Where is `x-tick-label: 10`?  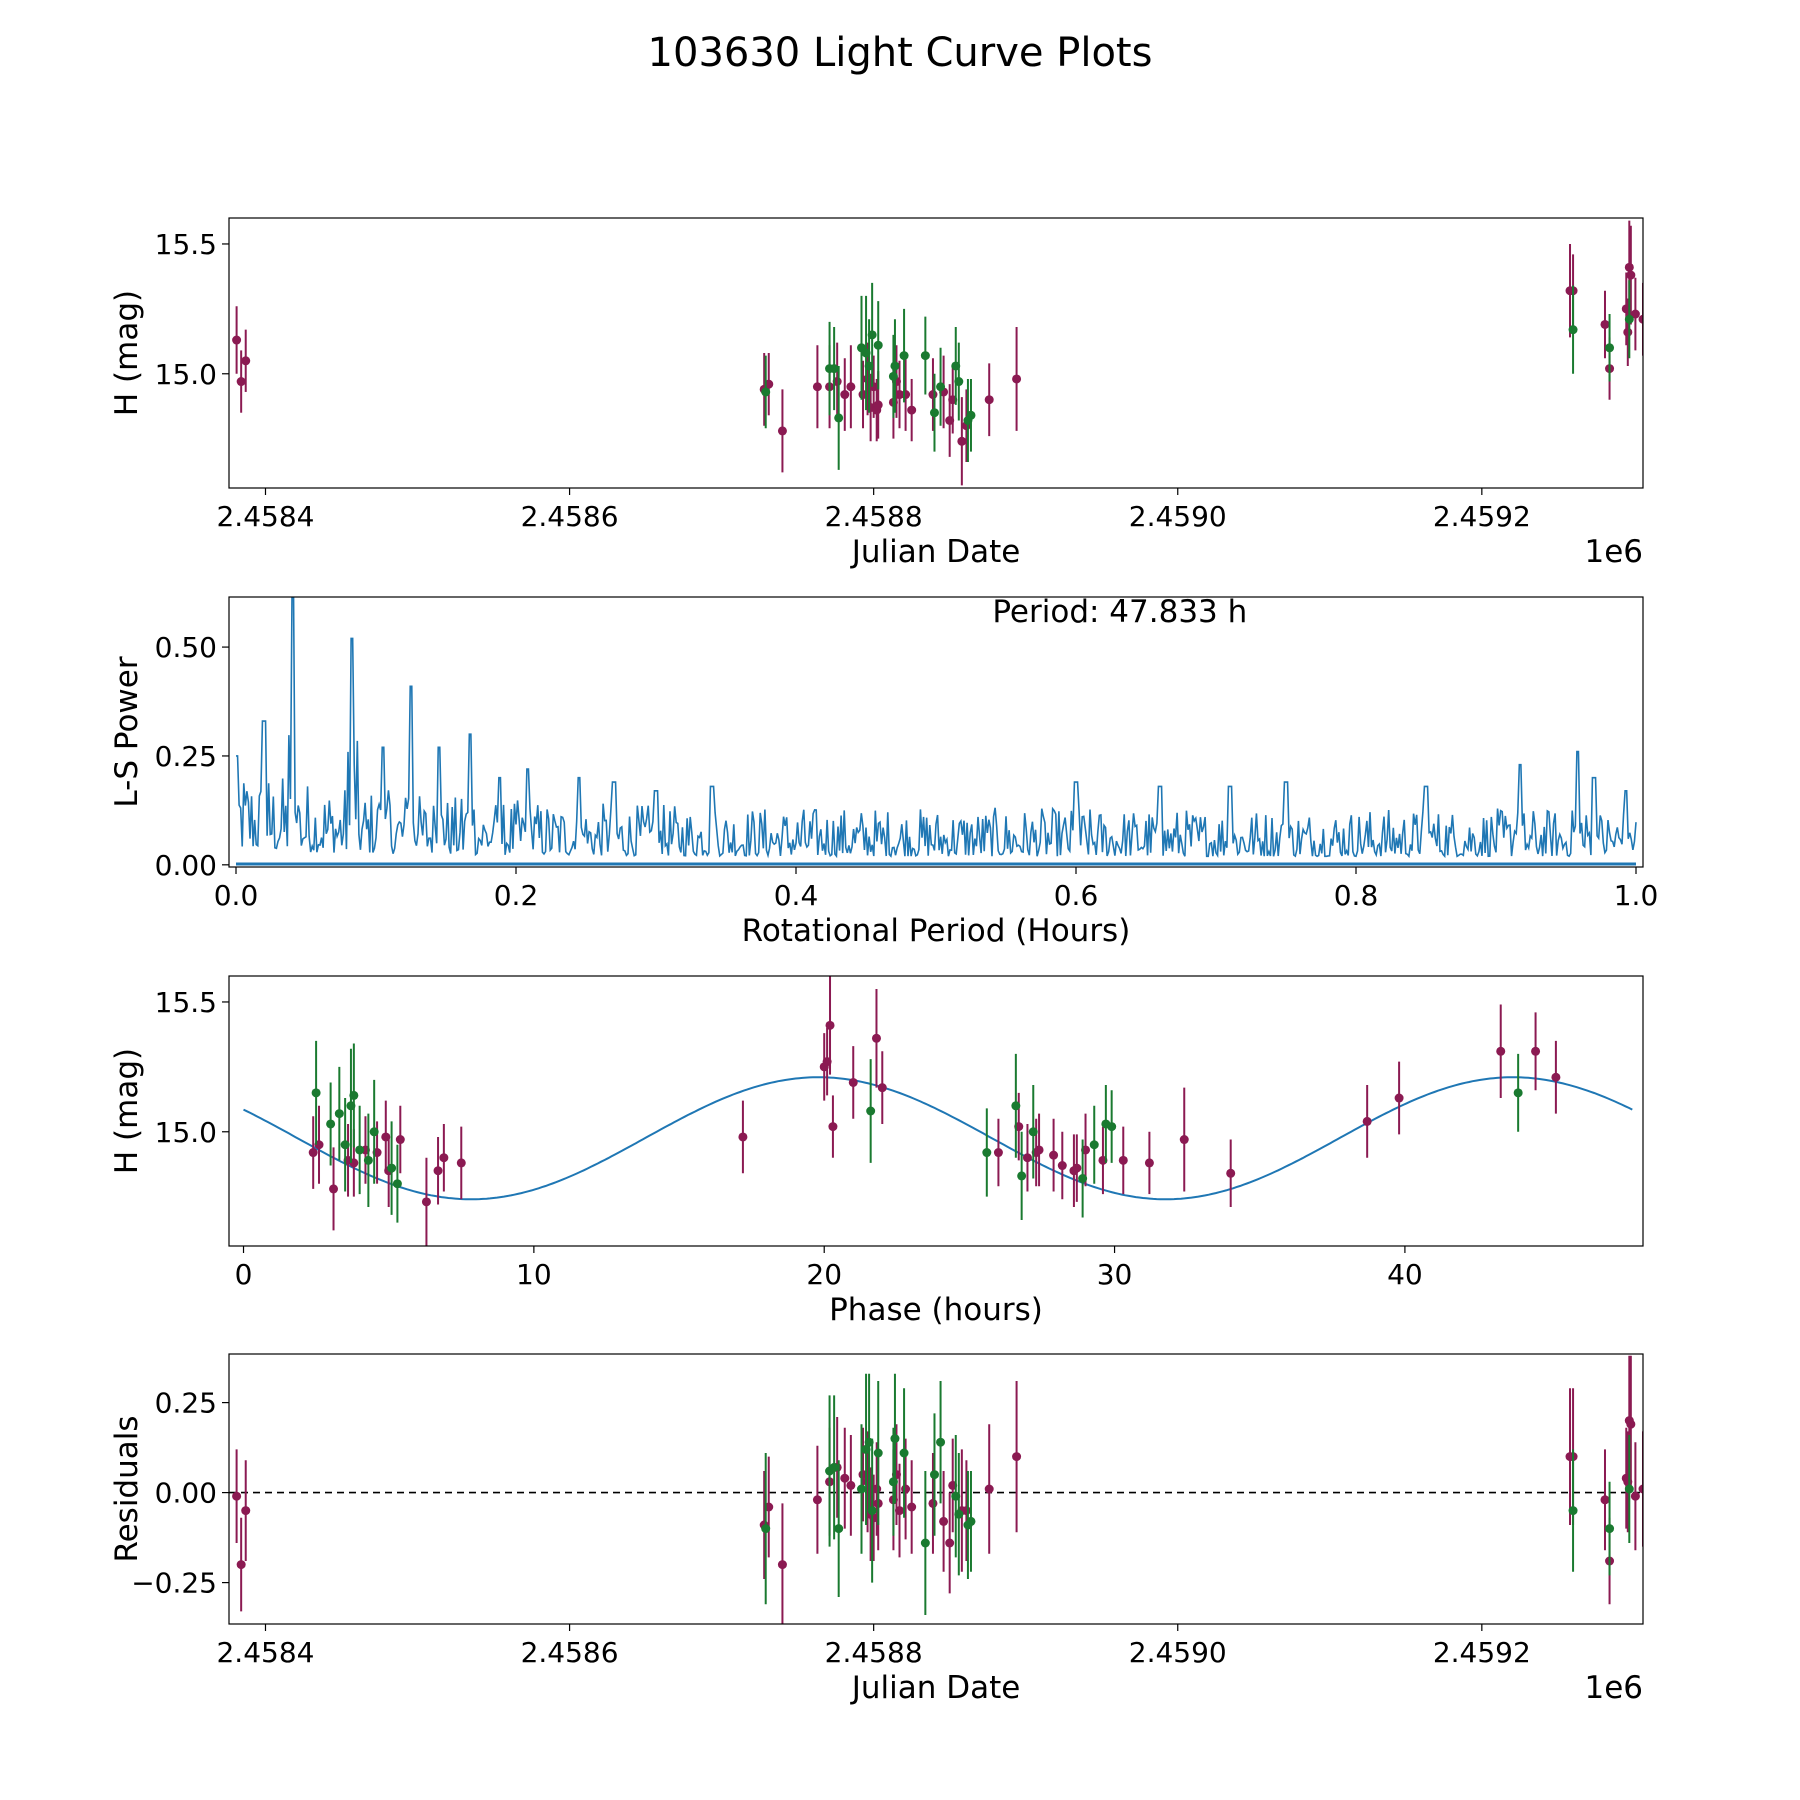 x-tick-label: 10 is located at coordinates (534, 1274).